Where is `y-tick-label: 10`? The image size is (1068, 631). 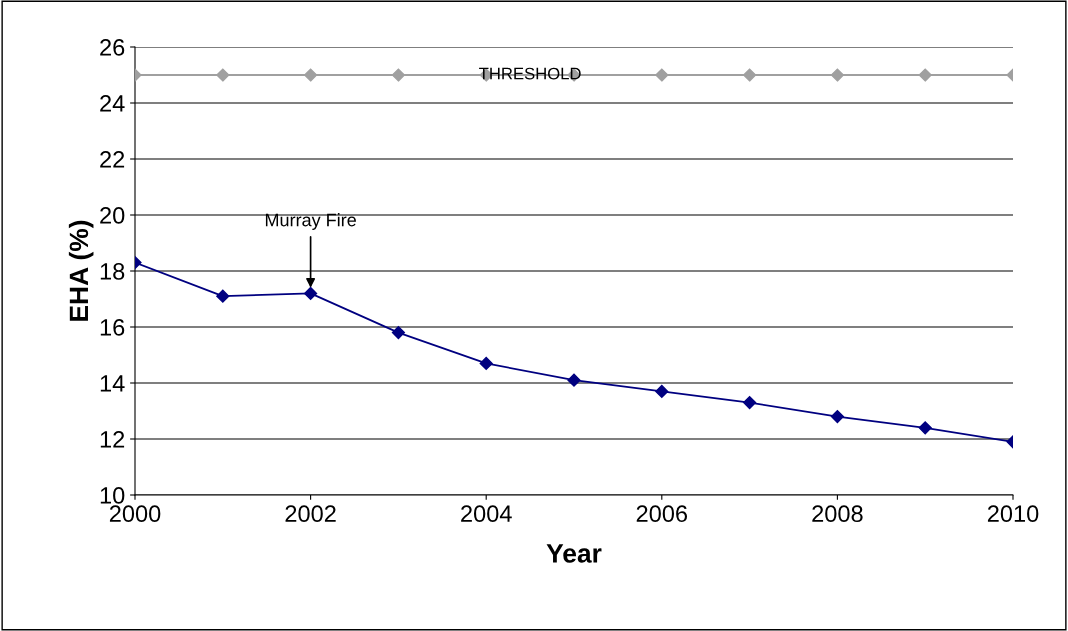
y-tick-label: 10 is located at coordinates (112, 495).